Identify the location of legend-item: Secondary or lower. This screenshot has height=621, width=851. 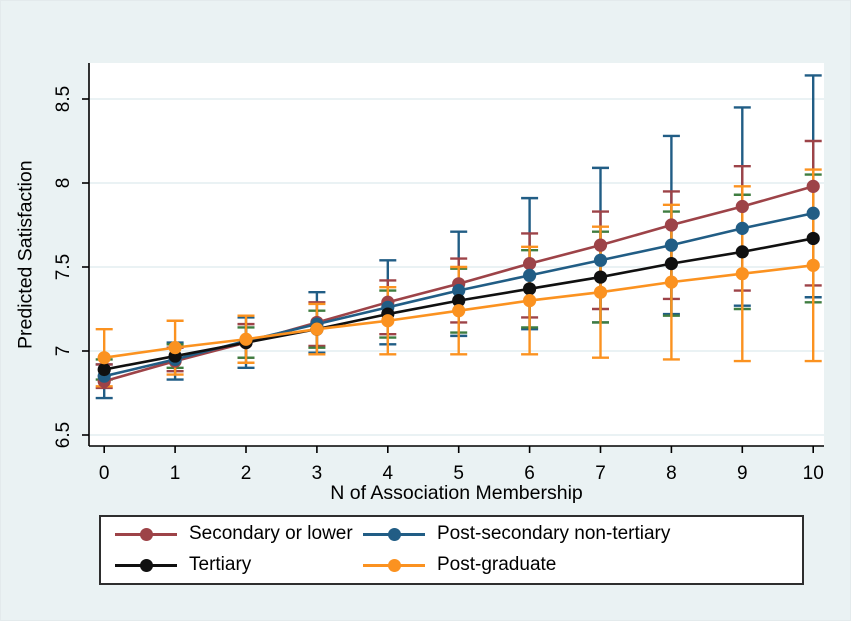
(239, 534).